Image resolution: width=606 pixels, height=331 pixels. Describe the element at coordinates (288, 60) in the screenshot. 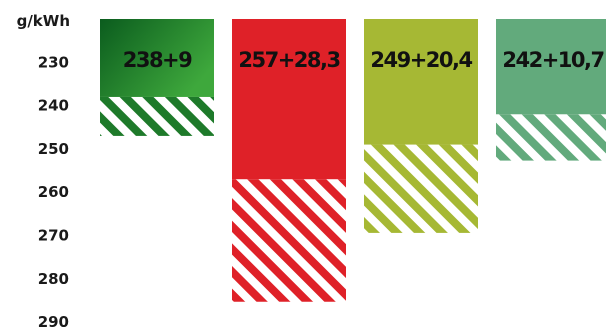

I see `bar-value-label: 257+28,3` at that location.